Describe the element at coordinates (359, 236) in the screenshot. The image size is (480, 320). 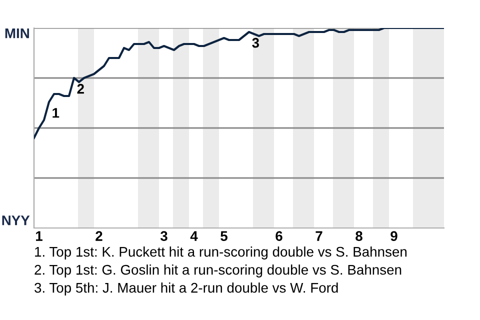
I see `x-tick-label: 8` at that location.